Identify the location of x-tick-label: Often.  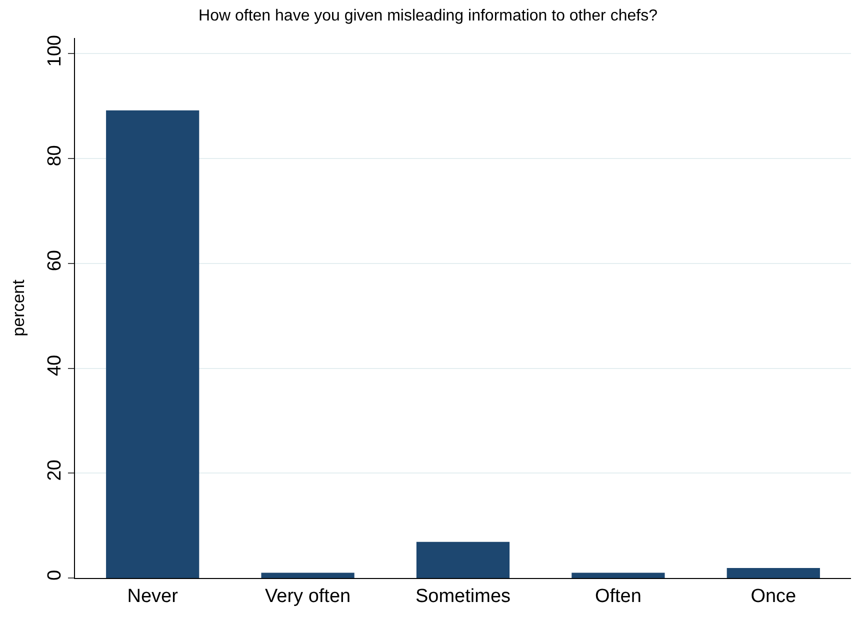
(618, 596).